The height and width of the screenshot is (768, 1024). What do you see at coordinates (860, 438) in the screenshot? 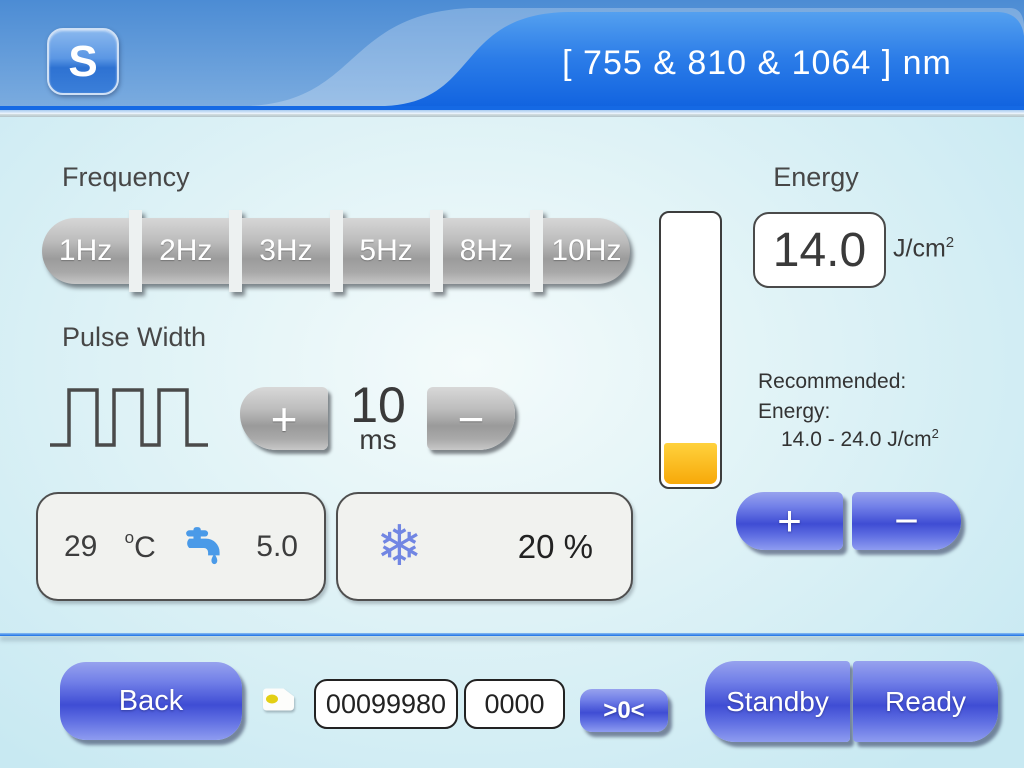
I see `recommended-energy-range: 14.0 - 24.0 J/cm2` at bounding box center [860, 438].